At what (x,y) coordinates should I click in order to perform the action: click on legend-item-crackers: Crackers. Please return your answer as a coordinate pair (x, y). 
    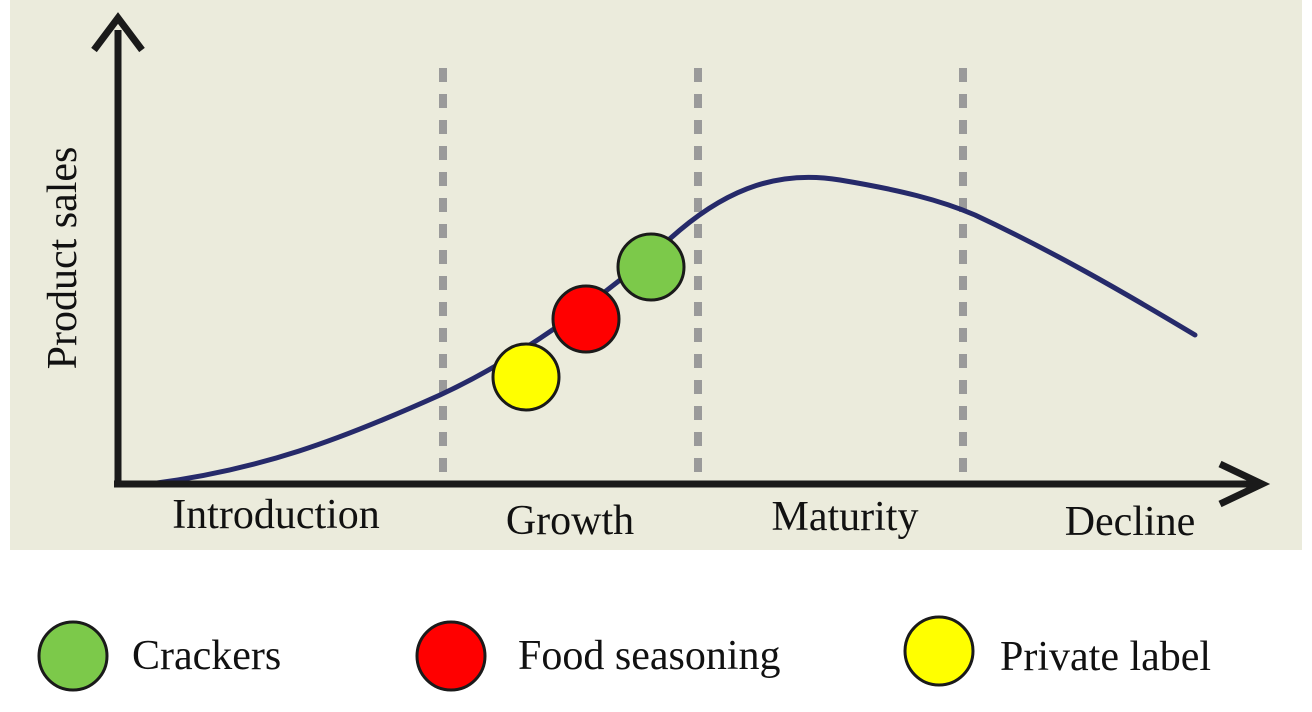
    Looking at the image, I should click on (159, 656).